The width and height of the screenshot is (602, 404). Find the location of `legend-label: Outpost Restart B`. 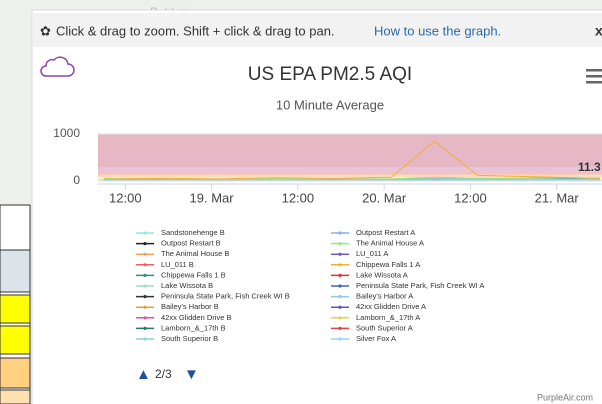

legend-label: Outpost Restart B is located at coordinates (191, 243).